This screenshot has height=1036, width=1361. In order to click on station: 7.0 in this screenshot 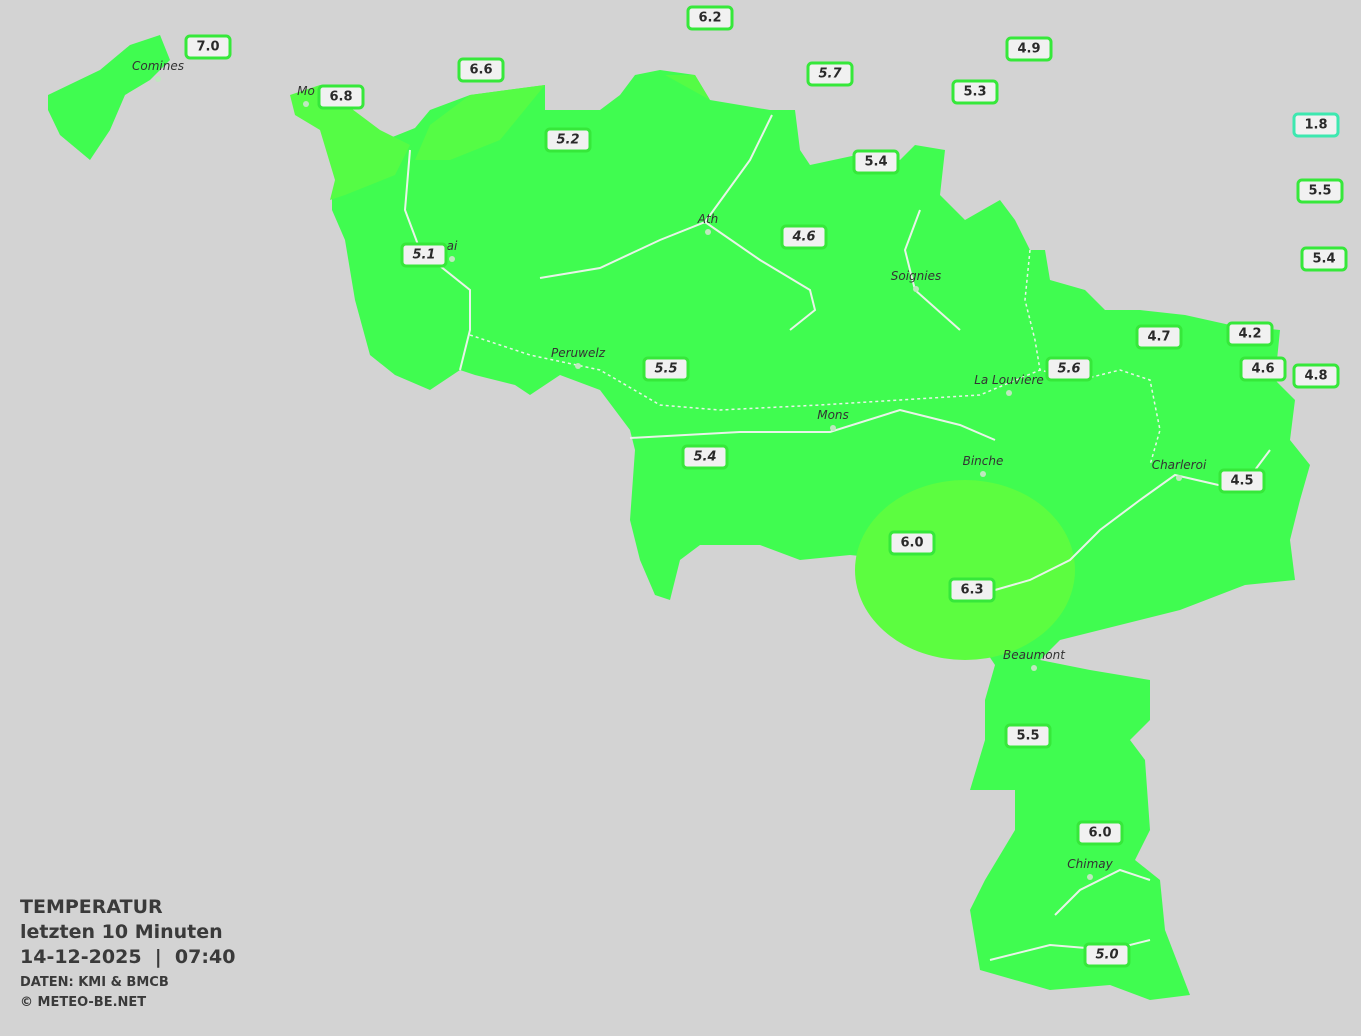, I will do `click(208, 47)`.